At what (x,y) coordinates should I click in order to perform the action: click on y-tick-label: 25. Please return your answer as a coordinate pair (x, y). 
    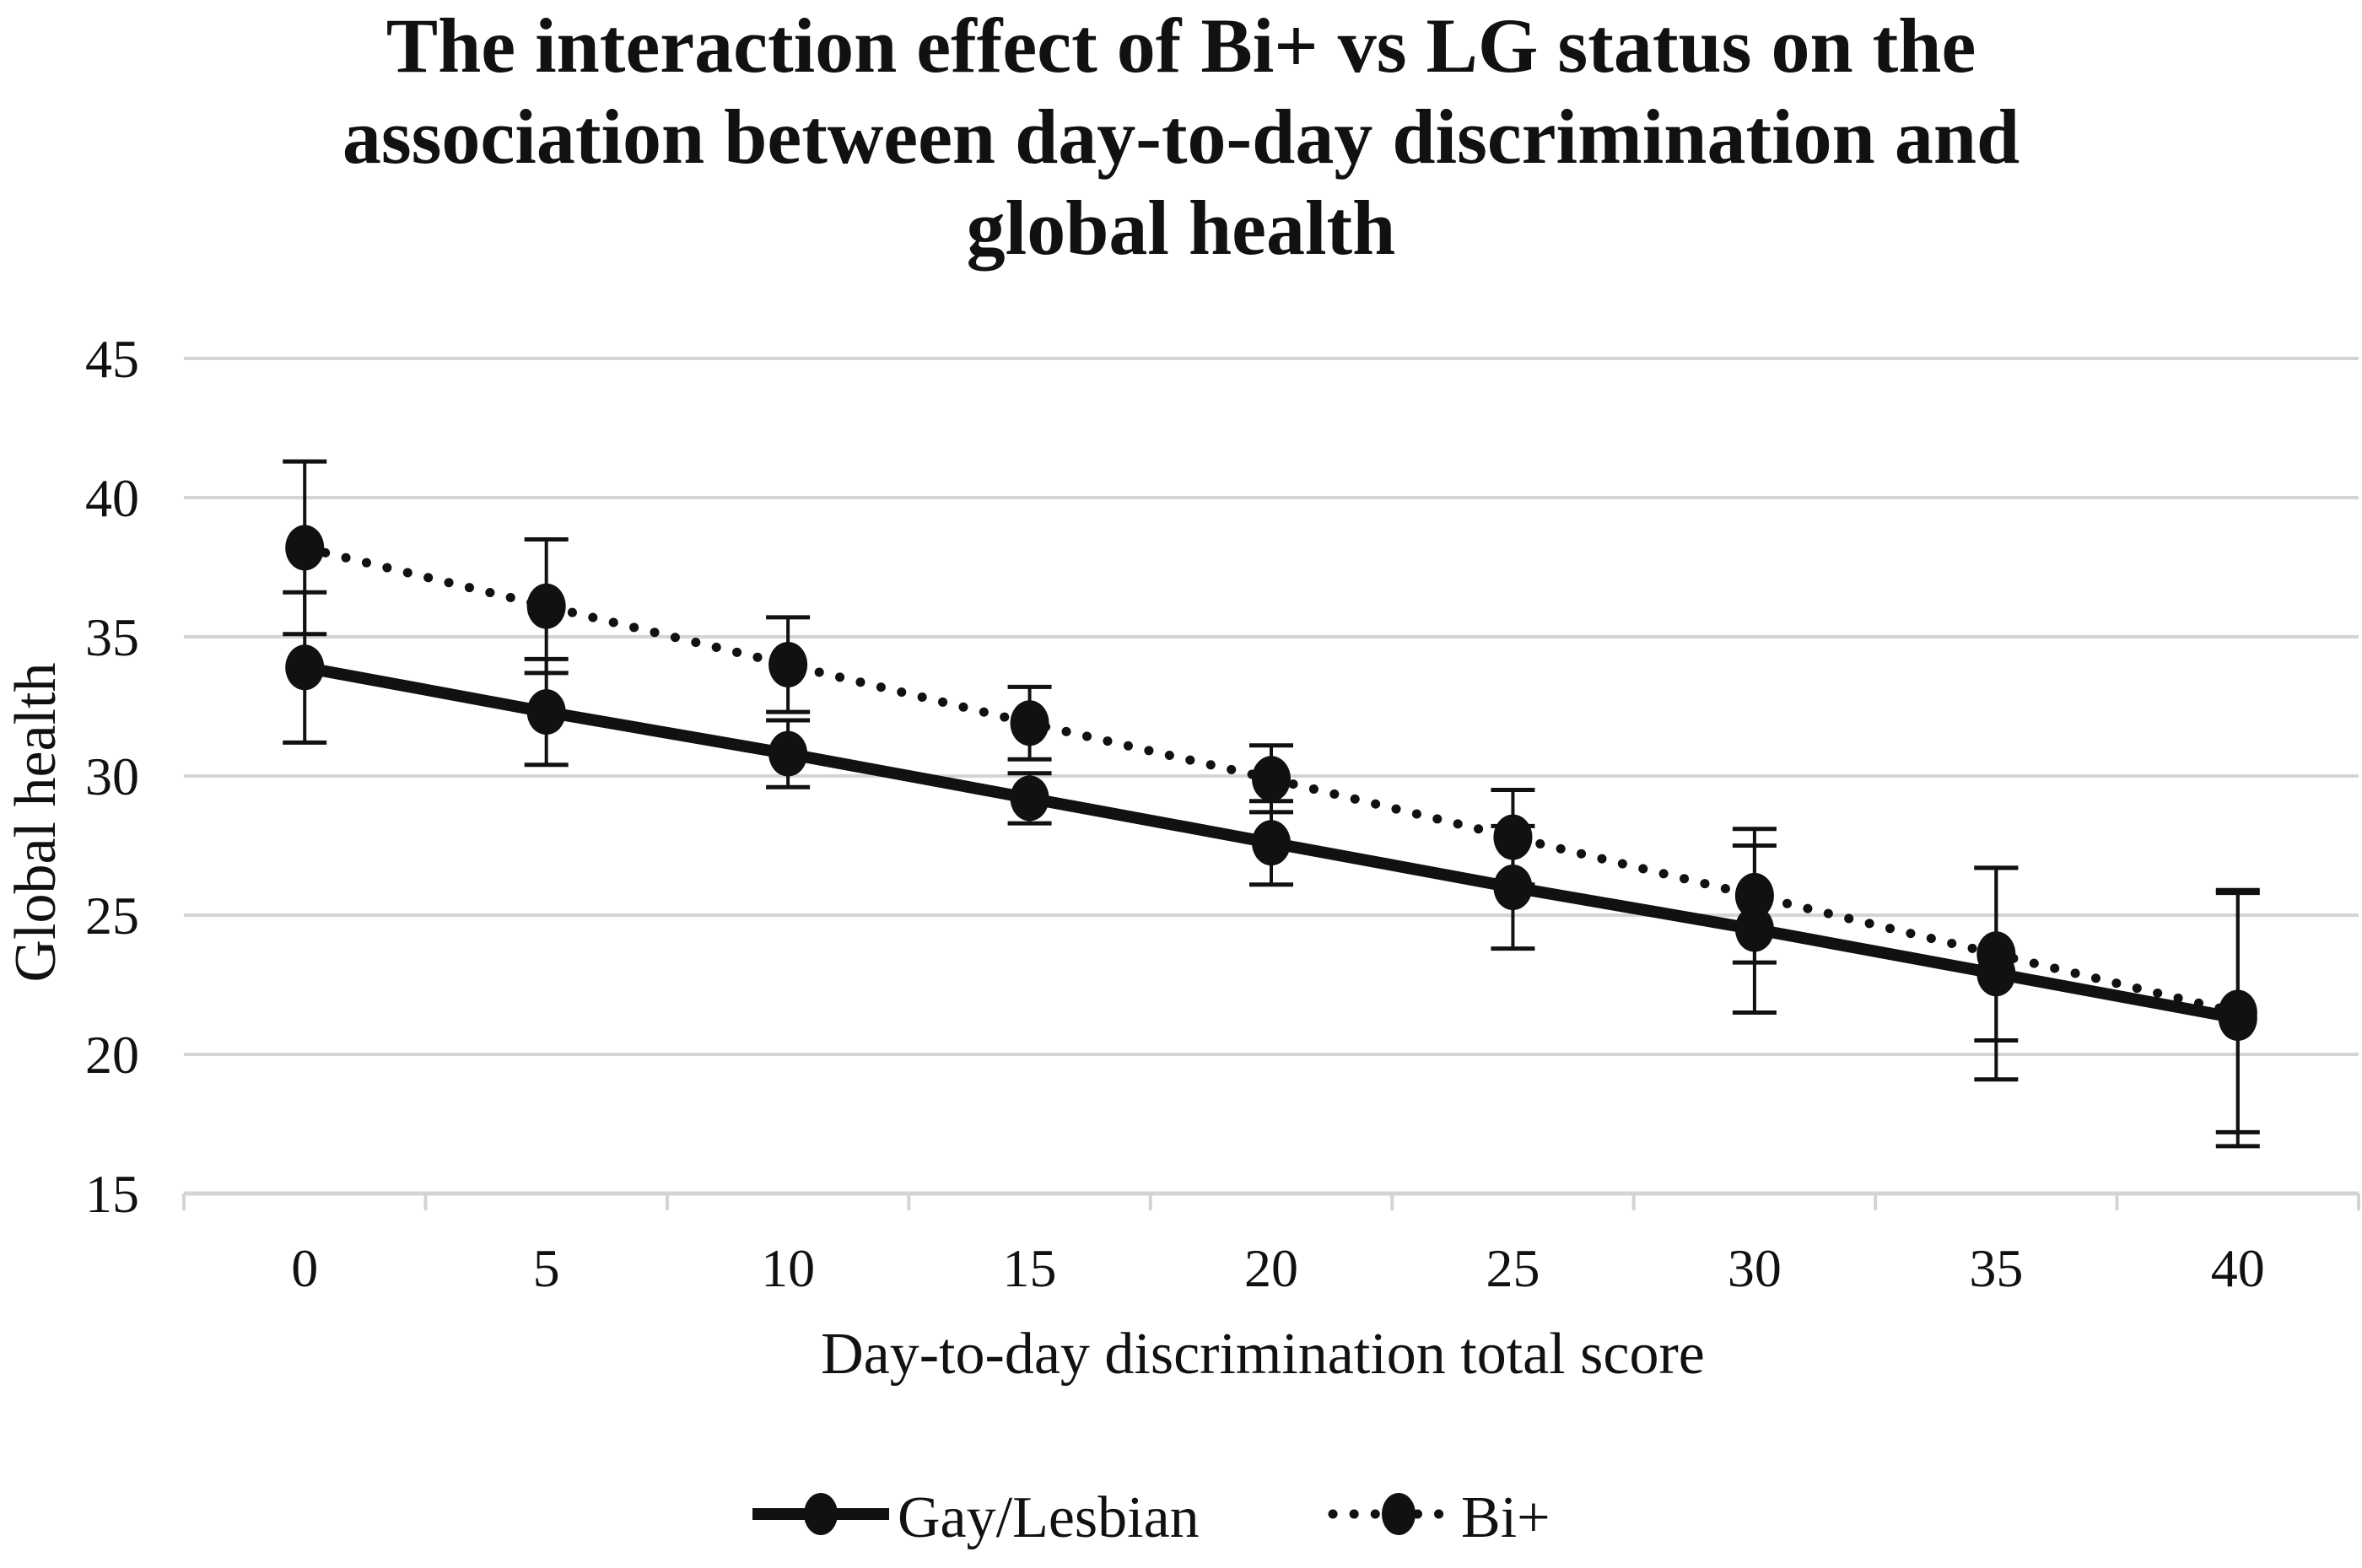
    Looking at the image, I should click on (112, 916).